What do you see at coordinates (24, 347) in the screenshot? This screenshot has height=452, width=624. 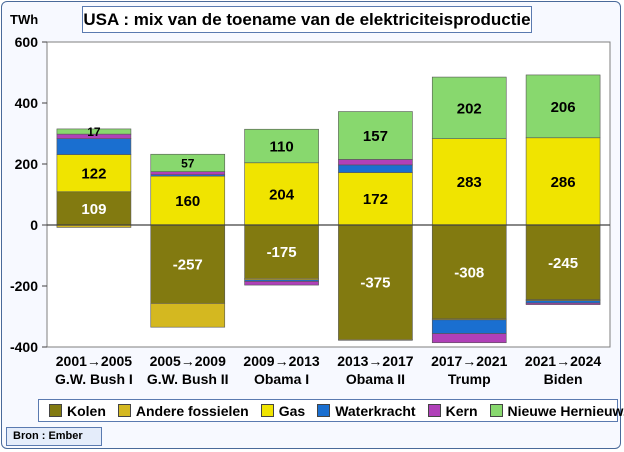 I see `y-tick-label: -400` at bounding box center [24, 347].